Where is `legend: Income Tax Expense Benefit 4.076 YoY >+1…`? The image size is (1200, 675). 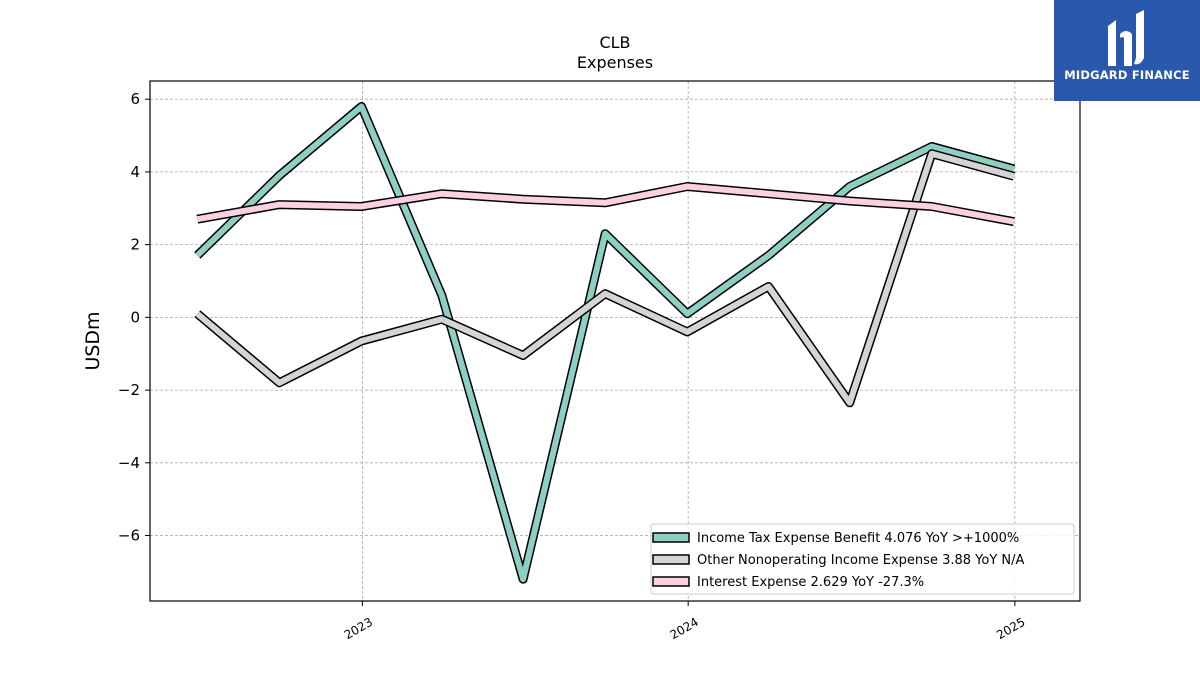
legend: Income Tax Expense Benefit 4.076 YoY >+1… is located at coordinates (862, 559).